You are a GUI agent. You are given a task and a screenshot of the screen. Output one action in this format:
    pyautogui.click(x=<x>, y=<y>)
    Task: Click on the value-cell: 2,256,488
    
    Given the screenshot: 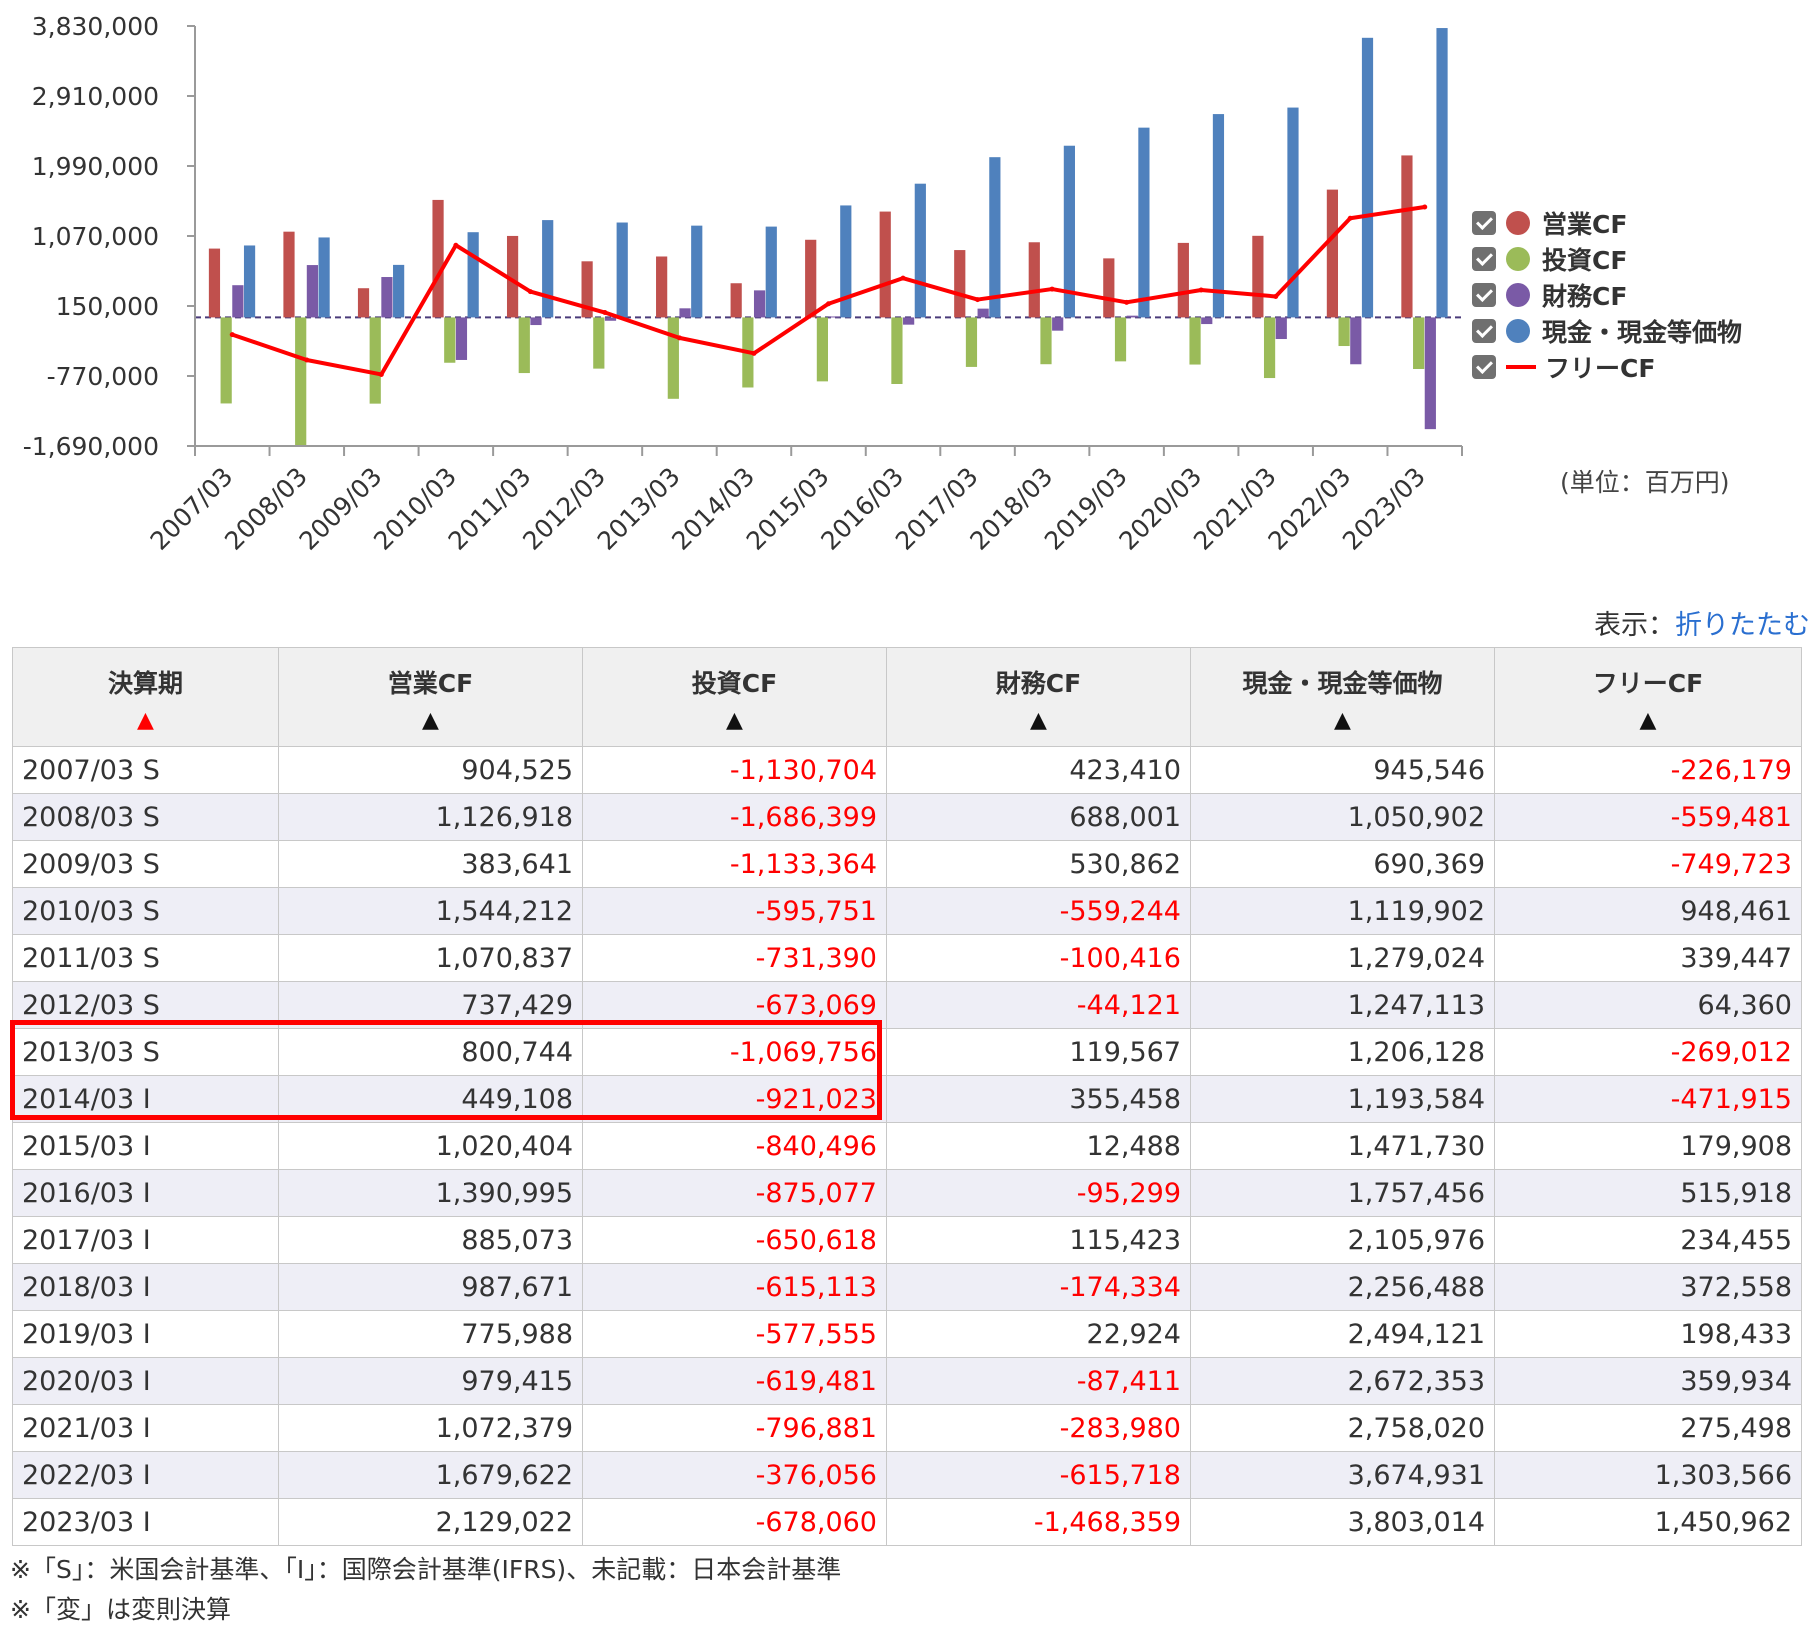 What is the action you would take?
    pyautogui.click(x=1342, y=1287)
    